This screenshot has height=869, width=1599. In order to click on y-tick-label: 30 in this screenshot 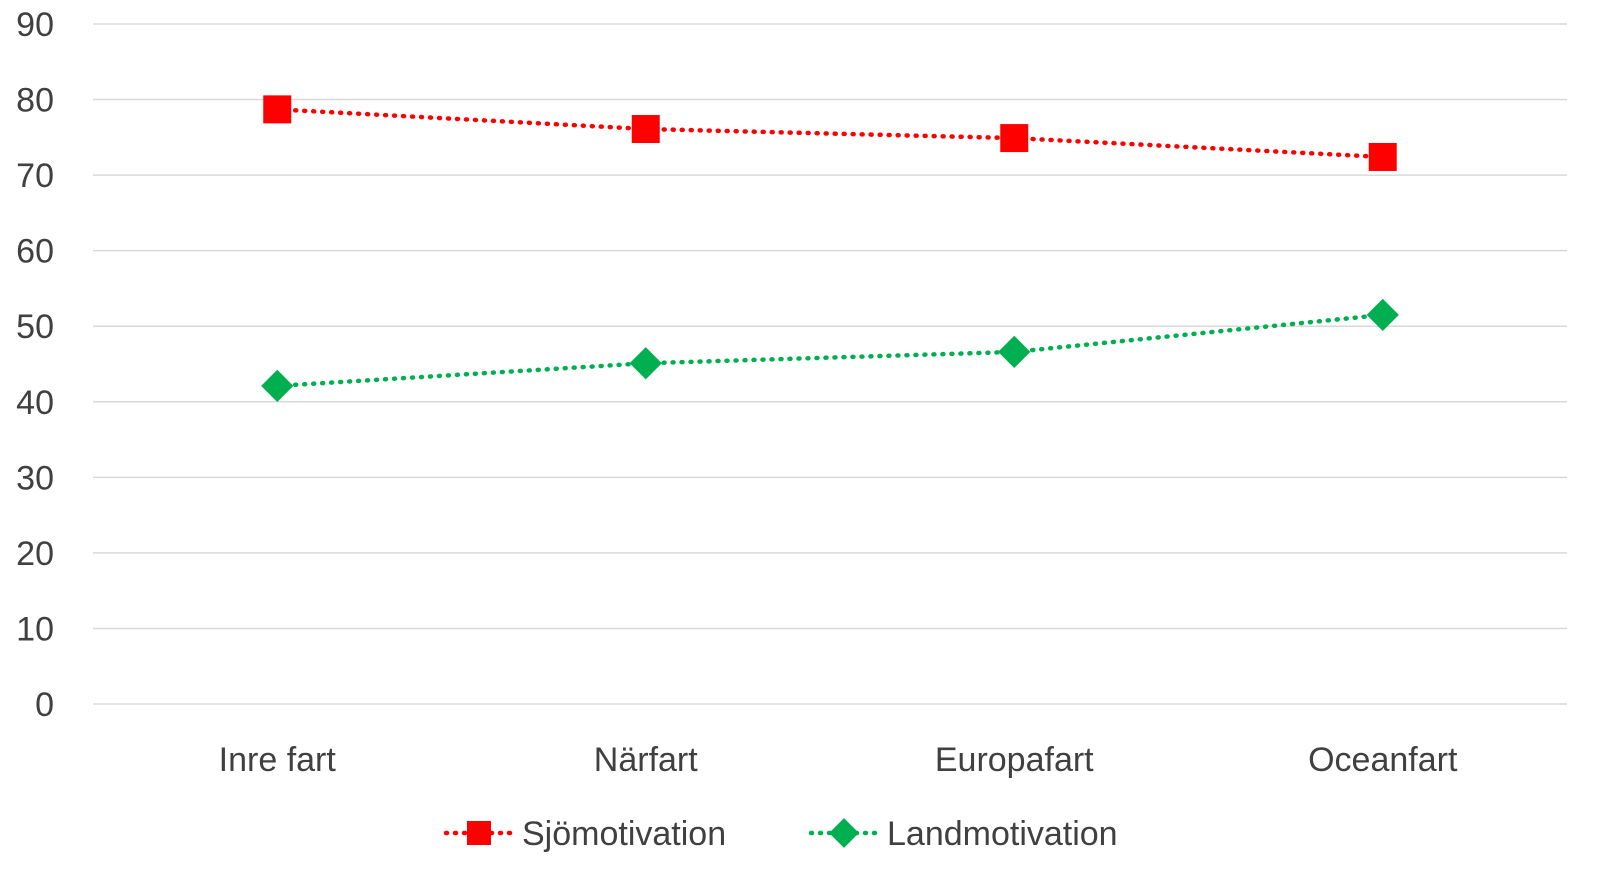, I will do `click(35, 478)`.